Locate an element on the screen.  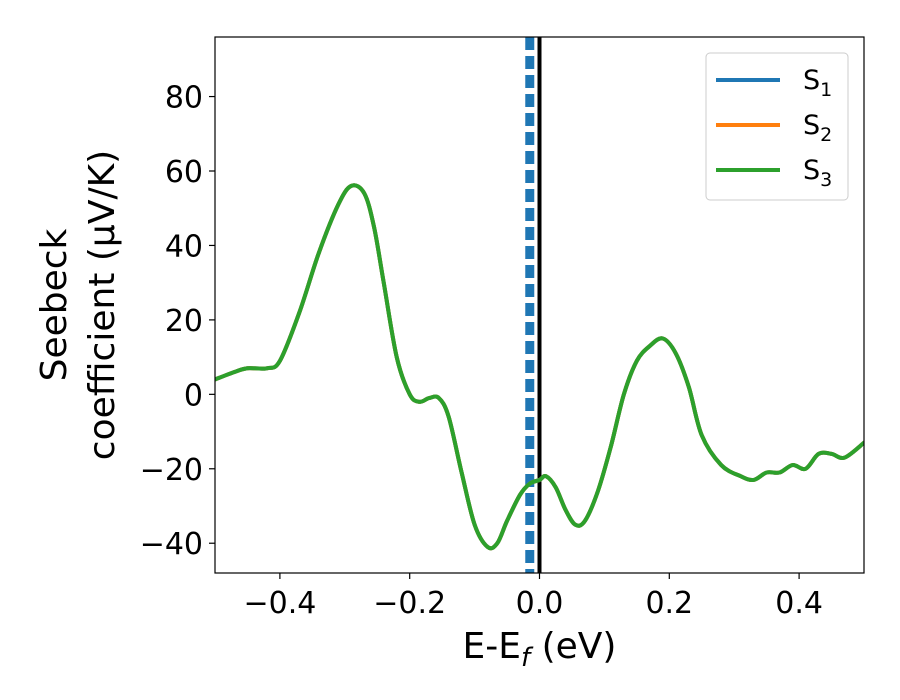
x-axis-title: E-Ef (eV) is located at coordinates (540, 649).